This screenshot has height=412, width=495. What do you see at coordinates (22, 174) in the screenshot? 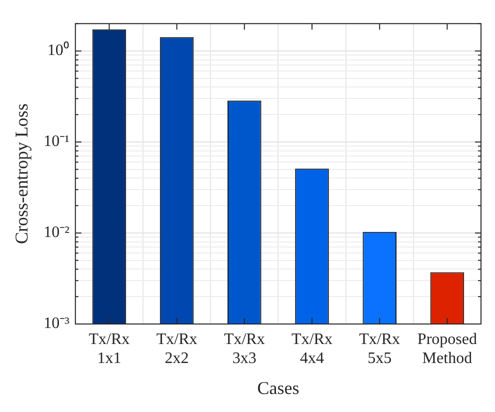
I see `y-axis-title: Cross-entropy Loss` at bounding box center [22, 174].